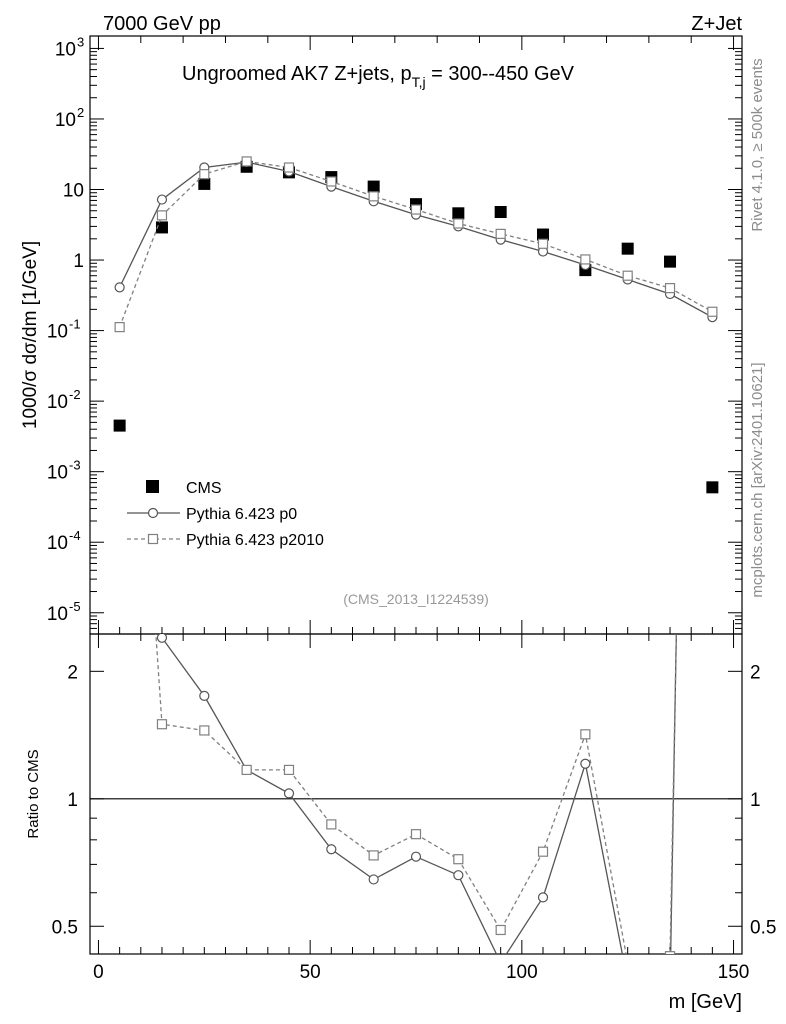  What do you see at coordinates (310, 972) in the screenshot?
I see `x-tick-label: 50` at bounding box center [310, 972].